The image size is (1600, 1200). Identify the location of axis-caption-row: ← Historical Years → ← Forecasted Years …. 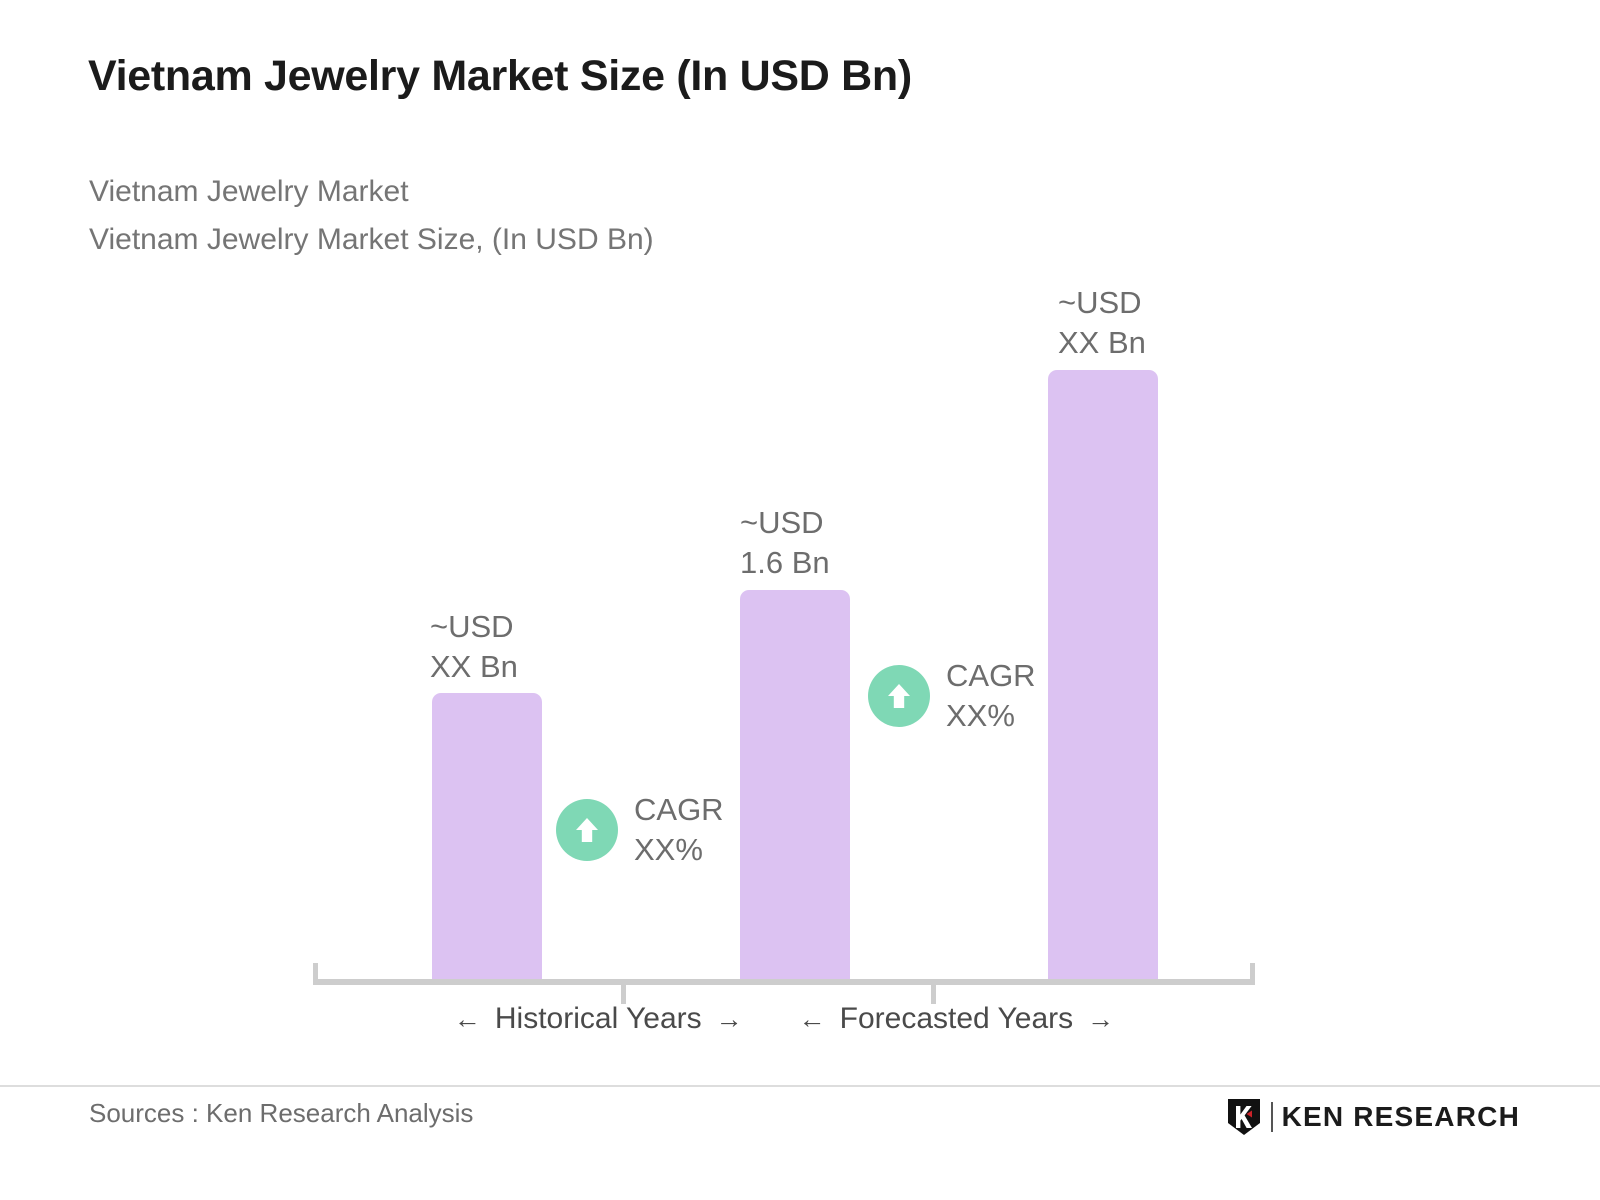
(784, 1019).